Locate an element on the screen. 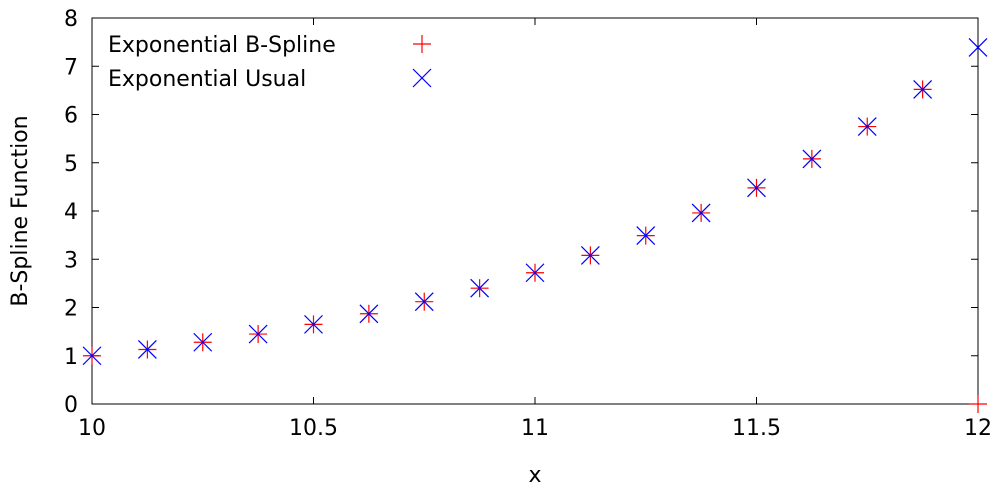 The width and height of the screenshot is (996, 493). y-tick-label: 0 is located at coordinates (71, 405).